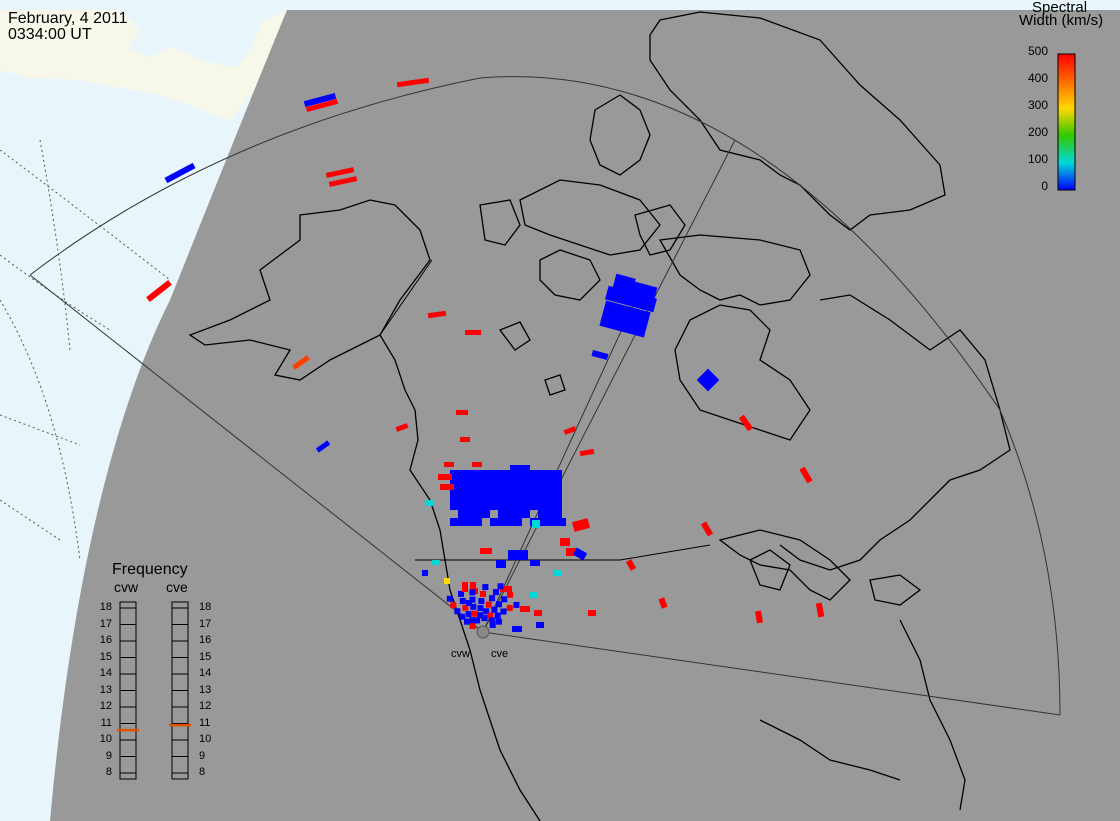 This screenshot has height=821, width=1120. What do you see at coordinates (1060, 8) in the screenshot?
I see `colorbar-title-line1: Spectral` at bounding box center [1060, 8].